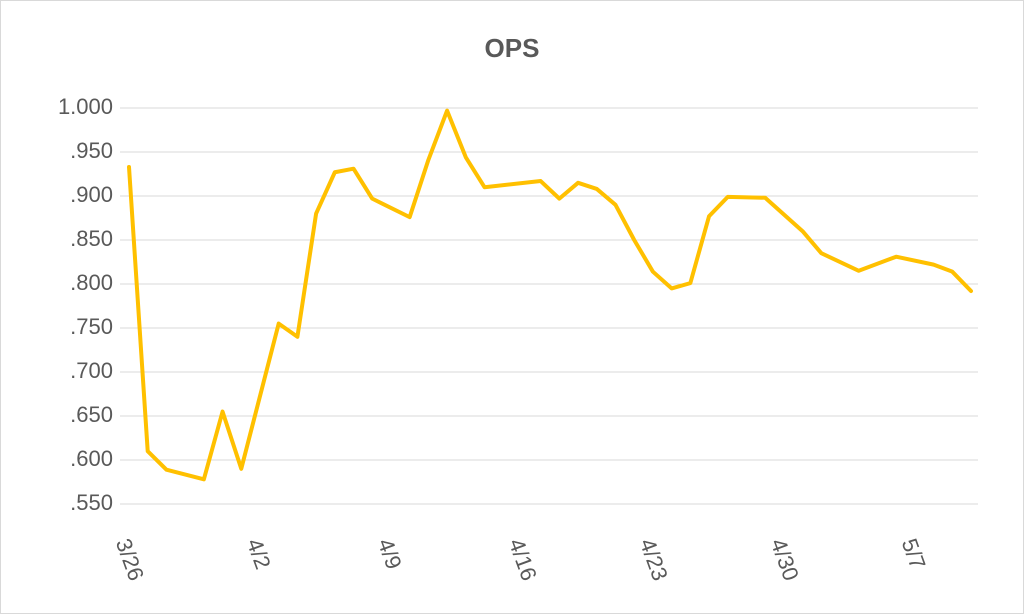 The width and height of the screenshot is (1024, 614). Describe the element at coordinates (91, 150) in the screenshot. I see `y-tick-label: .950` at that location.